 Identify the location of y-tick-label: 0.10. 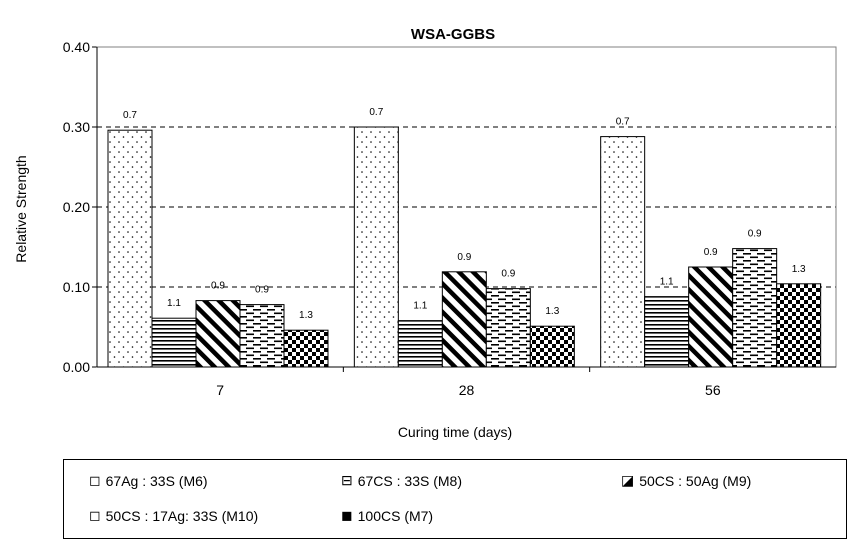
(76, 287).